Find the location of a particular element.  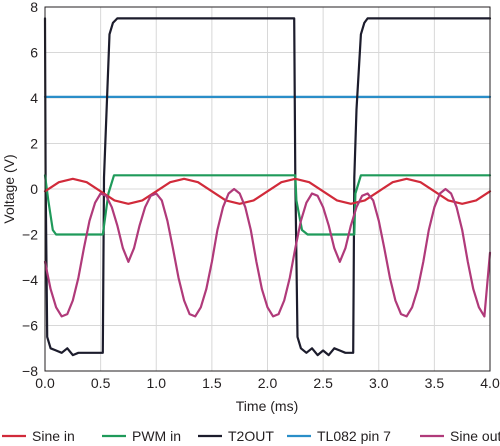

y-tick-label: 2 is located at coordinates (34, 144).